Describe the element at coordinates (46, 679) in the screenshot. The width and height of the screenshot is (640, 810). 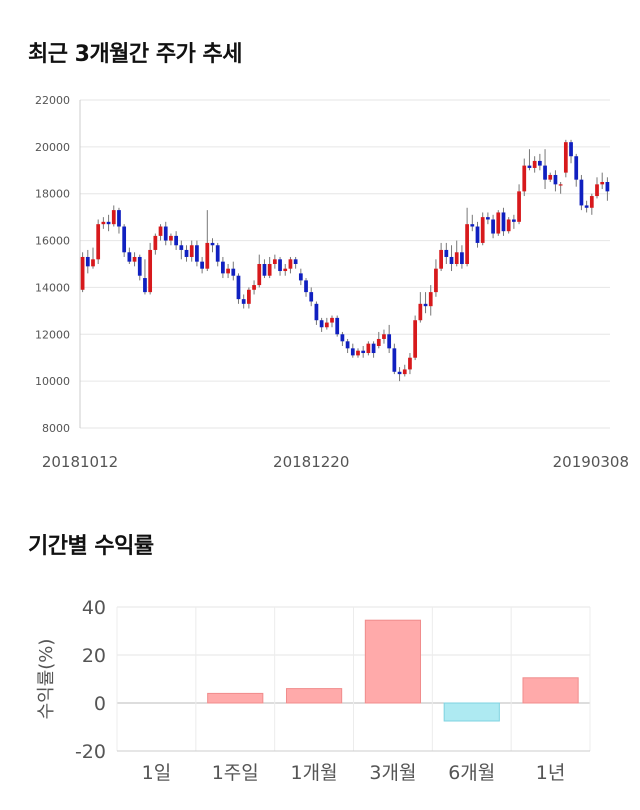
I see `y-axis-label: 수익률(%)` at that location.